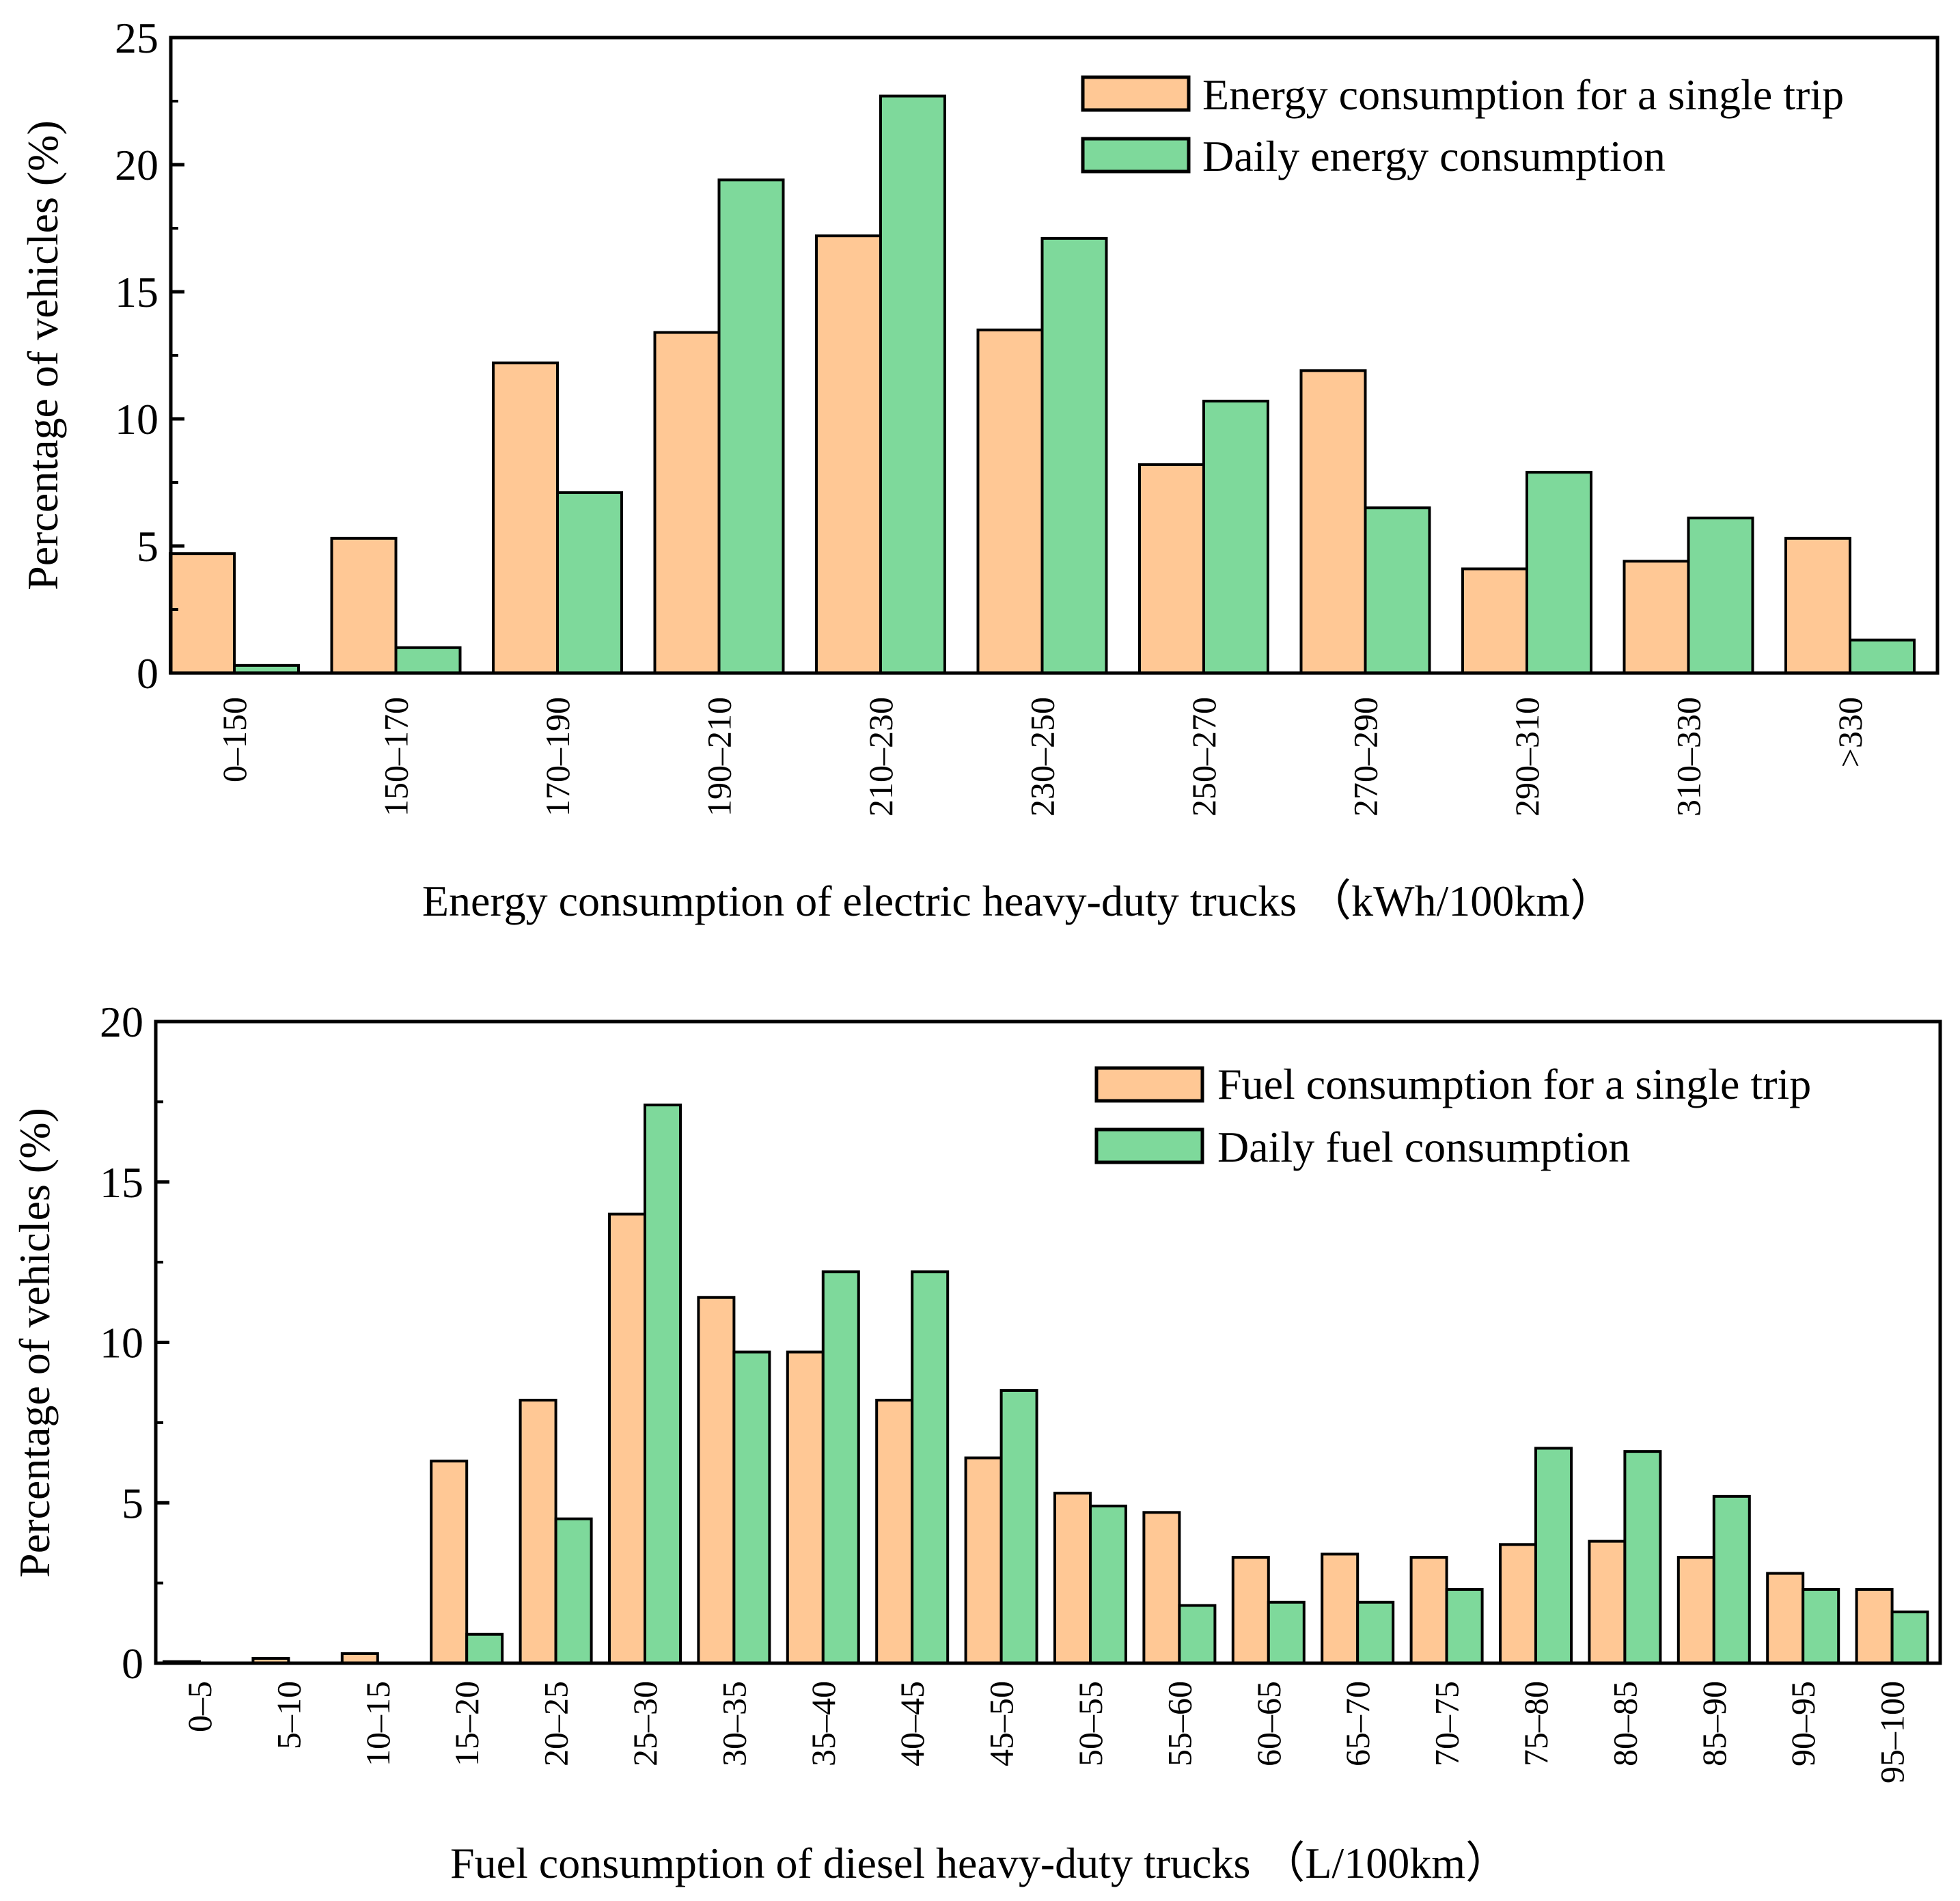 The image size is (1960, 1901). Describe the element at coordinates (1090, 1724) in the screenshot. I see `fuel-x-tick-label: 50–55` at that location.